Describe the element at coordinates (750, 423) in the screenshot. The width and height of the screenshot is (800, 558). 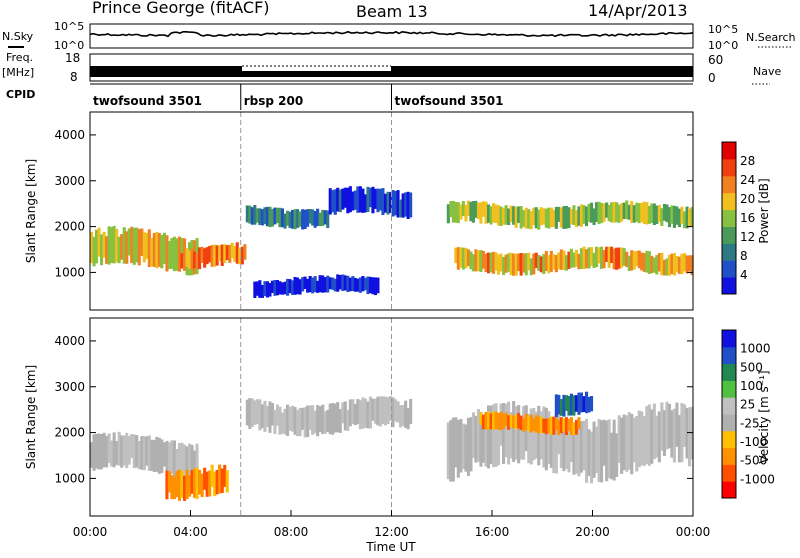
I see `colorbar-tick-label: -25` at that location.